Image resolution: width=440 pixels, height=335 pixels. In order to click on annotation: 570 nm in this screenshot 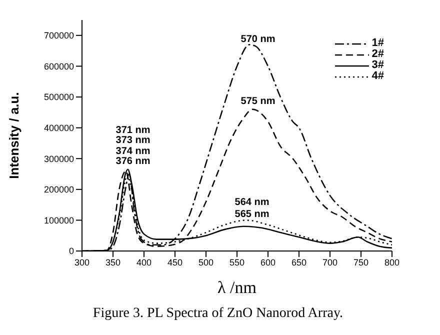, I will do `click(258, 39)`.